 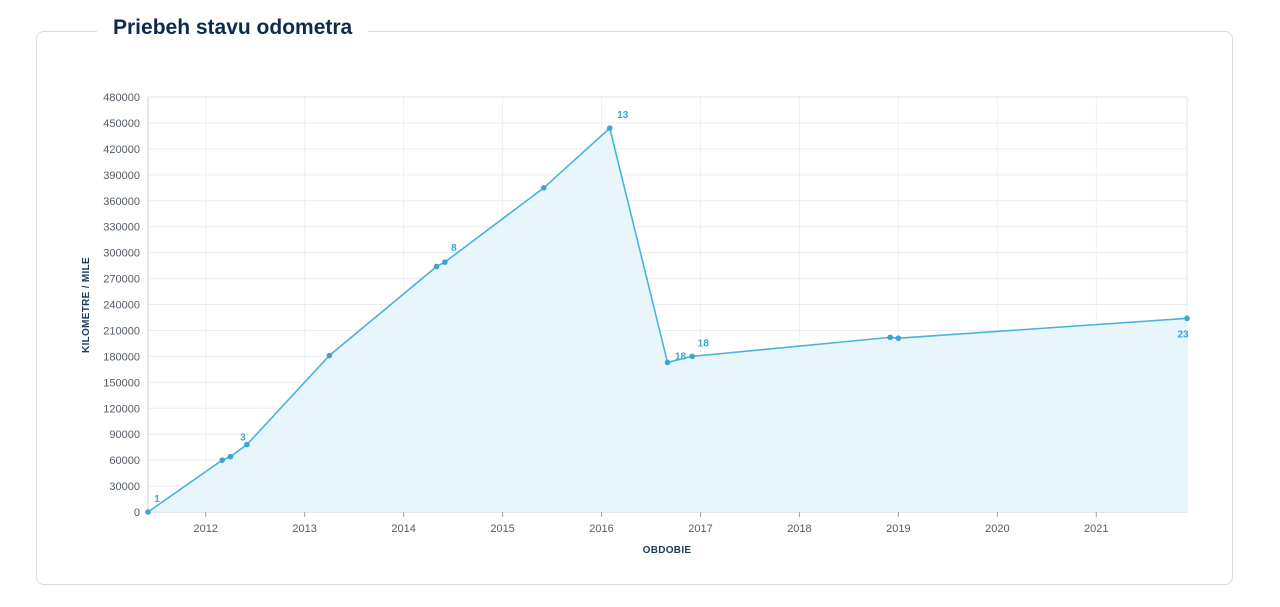 I want to click on y-tick-label: 360000, so click(x=121, y=202).